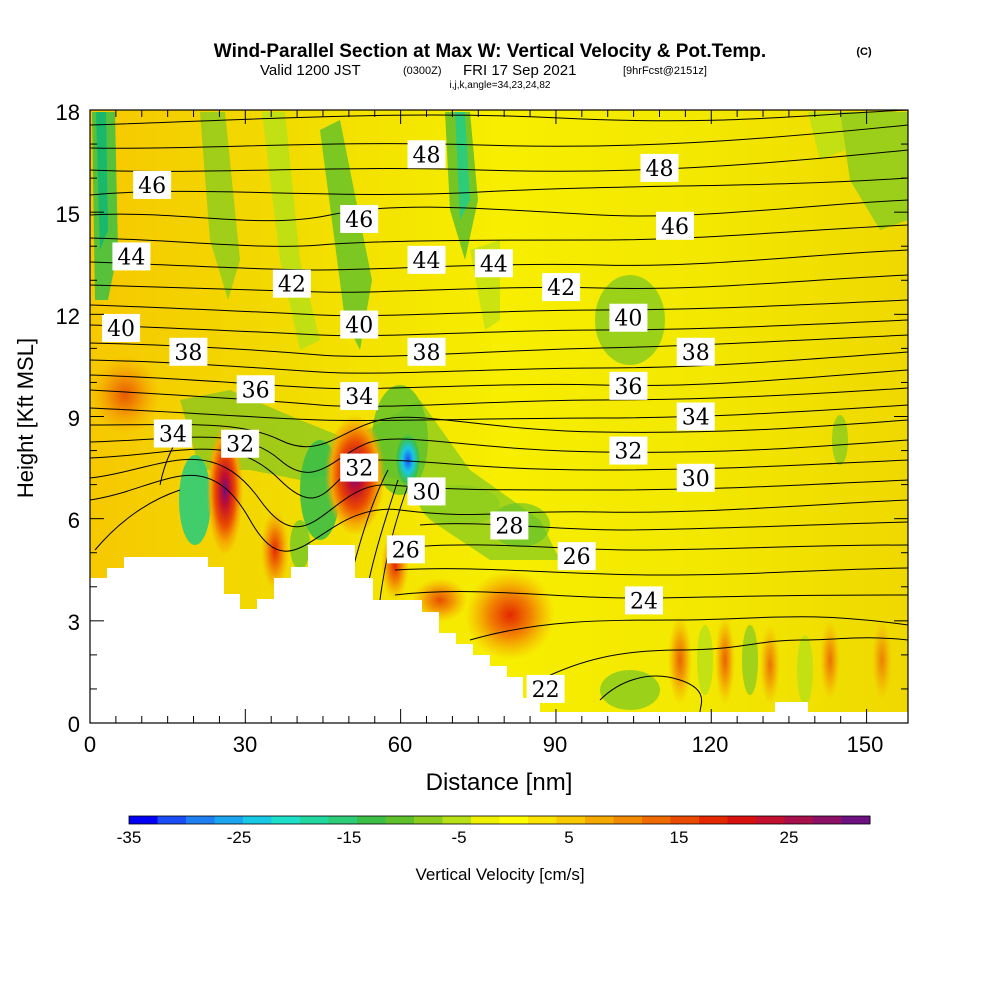  I want to click on subtitle-utc: (0300Z), so click(422, 71).